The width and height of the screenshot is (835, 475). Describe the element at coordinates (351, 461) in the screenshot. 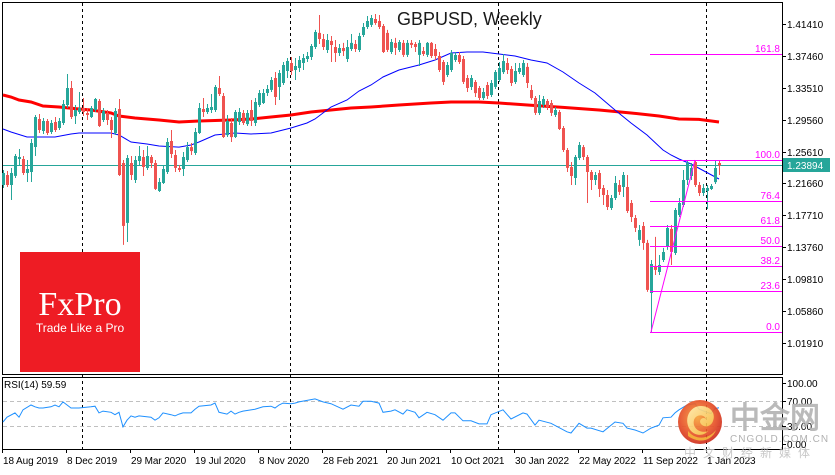

I see `date-axis-label: 28 Feb 2021` at that location.